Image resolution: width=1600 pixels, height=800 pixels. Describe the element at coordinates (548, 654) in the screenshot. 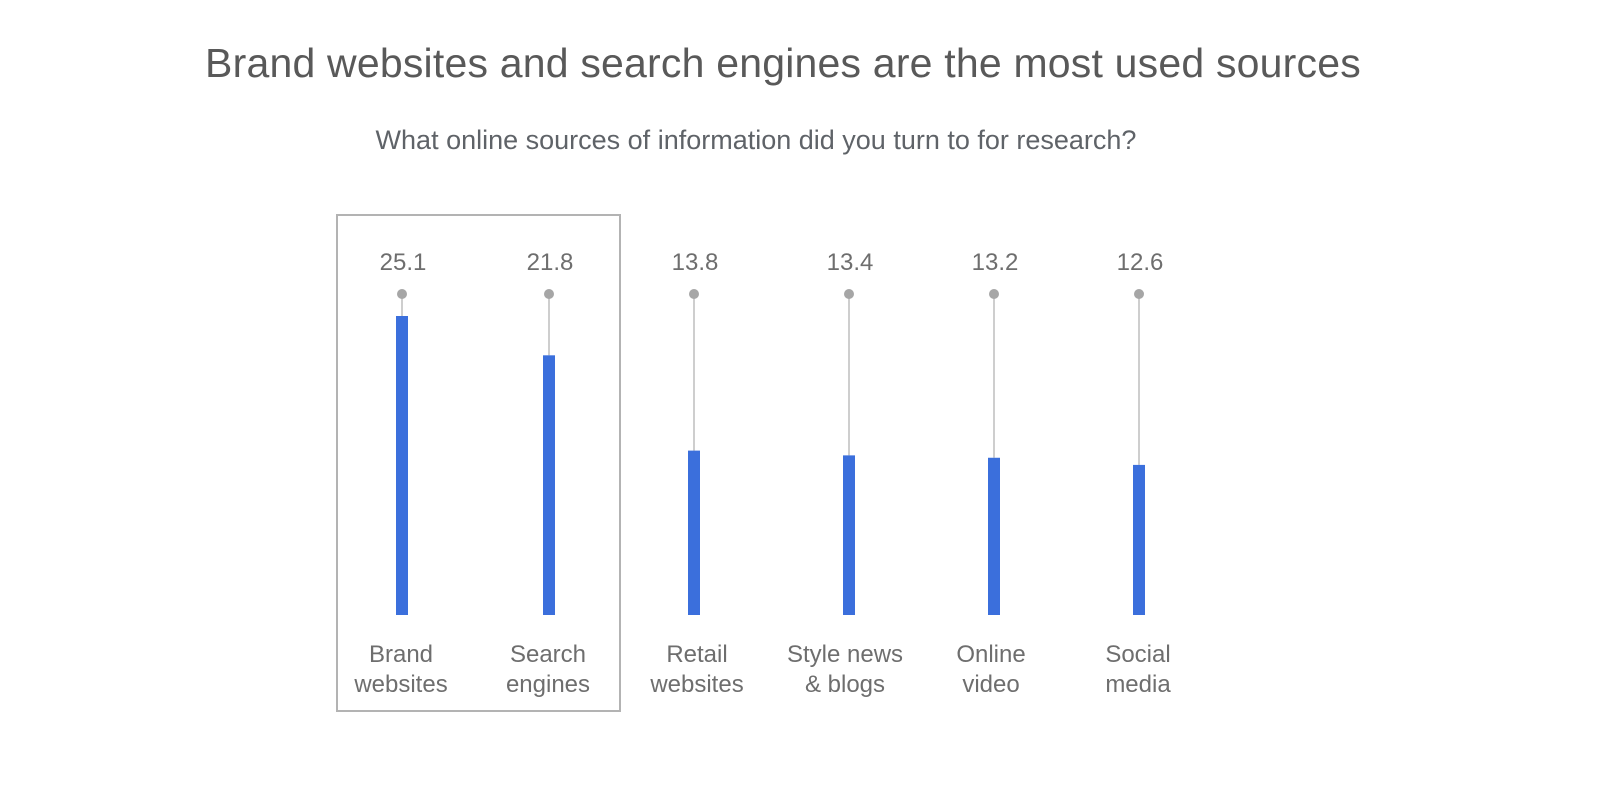

I see `category-label: Search` at that location.